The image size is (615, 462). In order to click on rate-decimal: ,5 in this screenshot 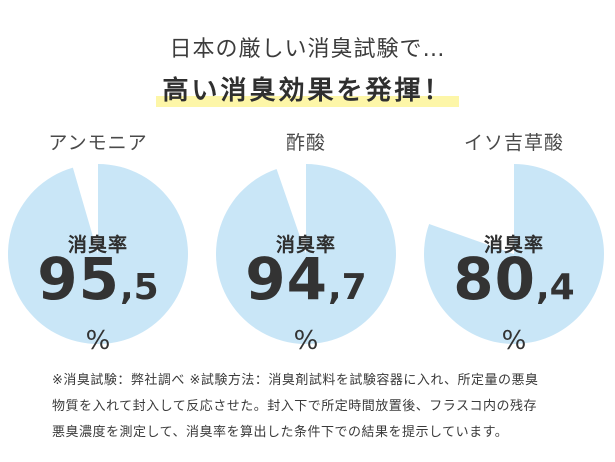, I will do `click(139, 287)`.